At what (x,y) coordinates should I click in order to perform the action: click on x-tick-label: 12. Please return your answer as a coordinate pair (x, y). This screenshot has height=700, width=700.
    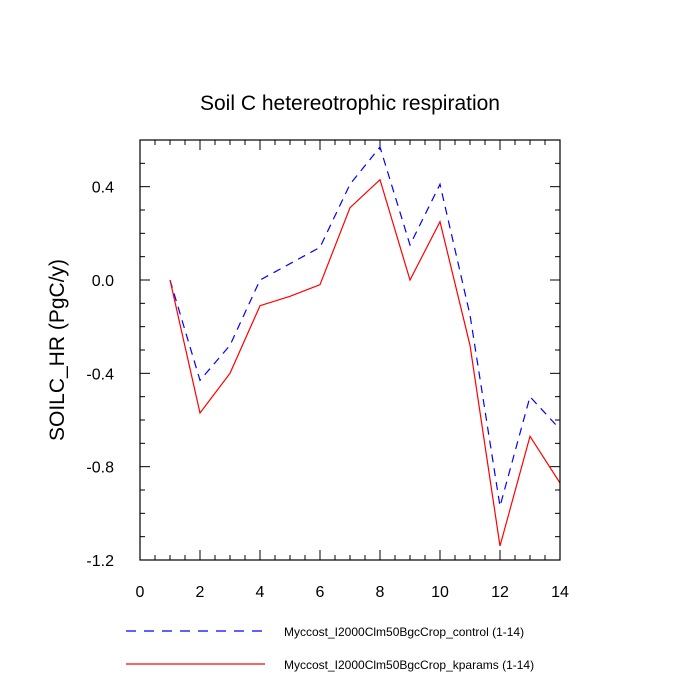
    Looking at the image, I should click on (500, 592).